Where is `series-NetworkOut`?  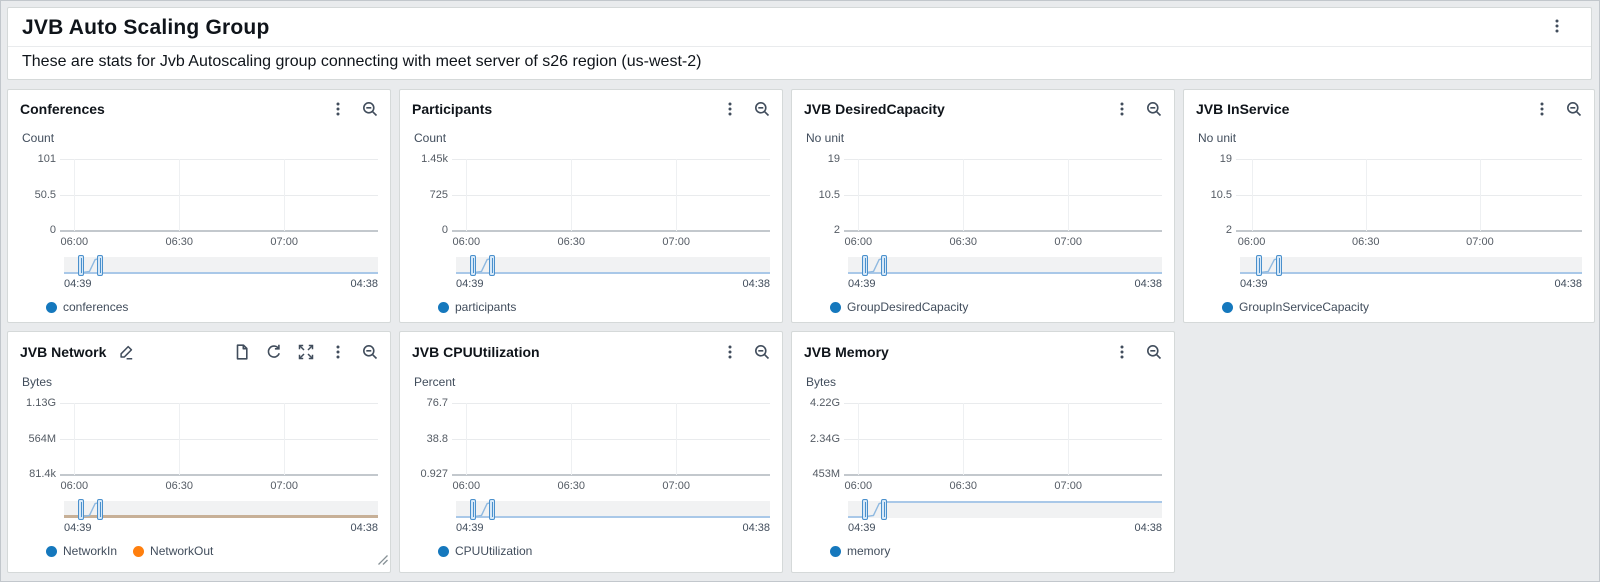
series-NetworkOut is located at coordinates (126, 352).